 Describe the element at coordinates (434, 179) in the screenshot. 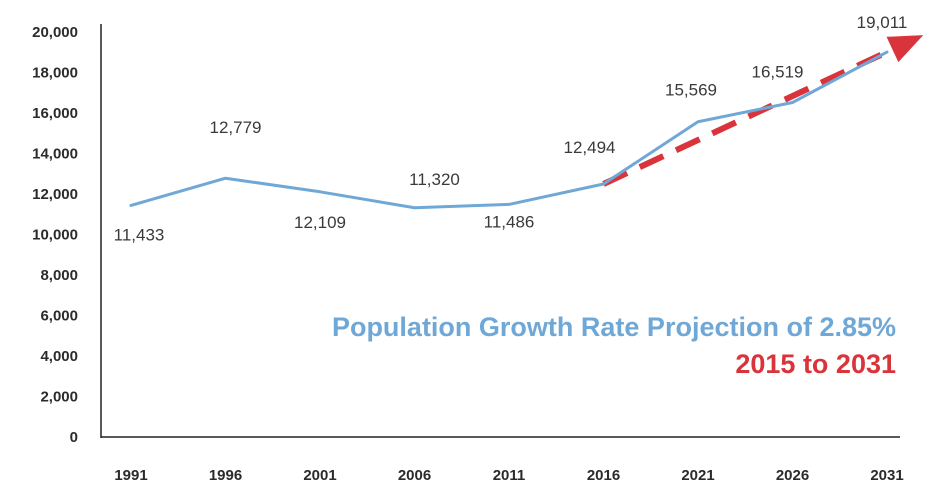

I see `data-label: 11,320` at that location.